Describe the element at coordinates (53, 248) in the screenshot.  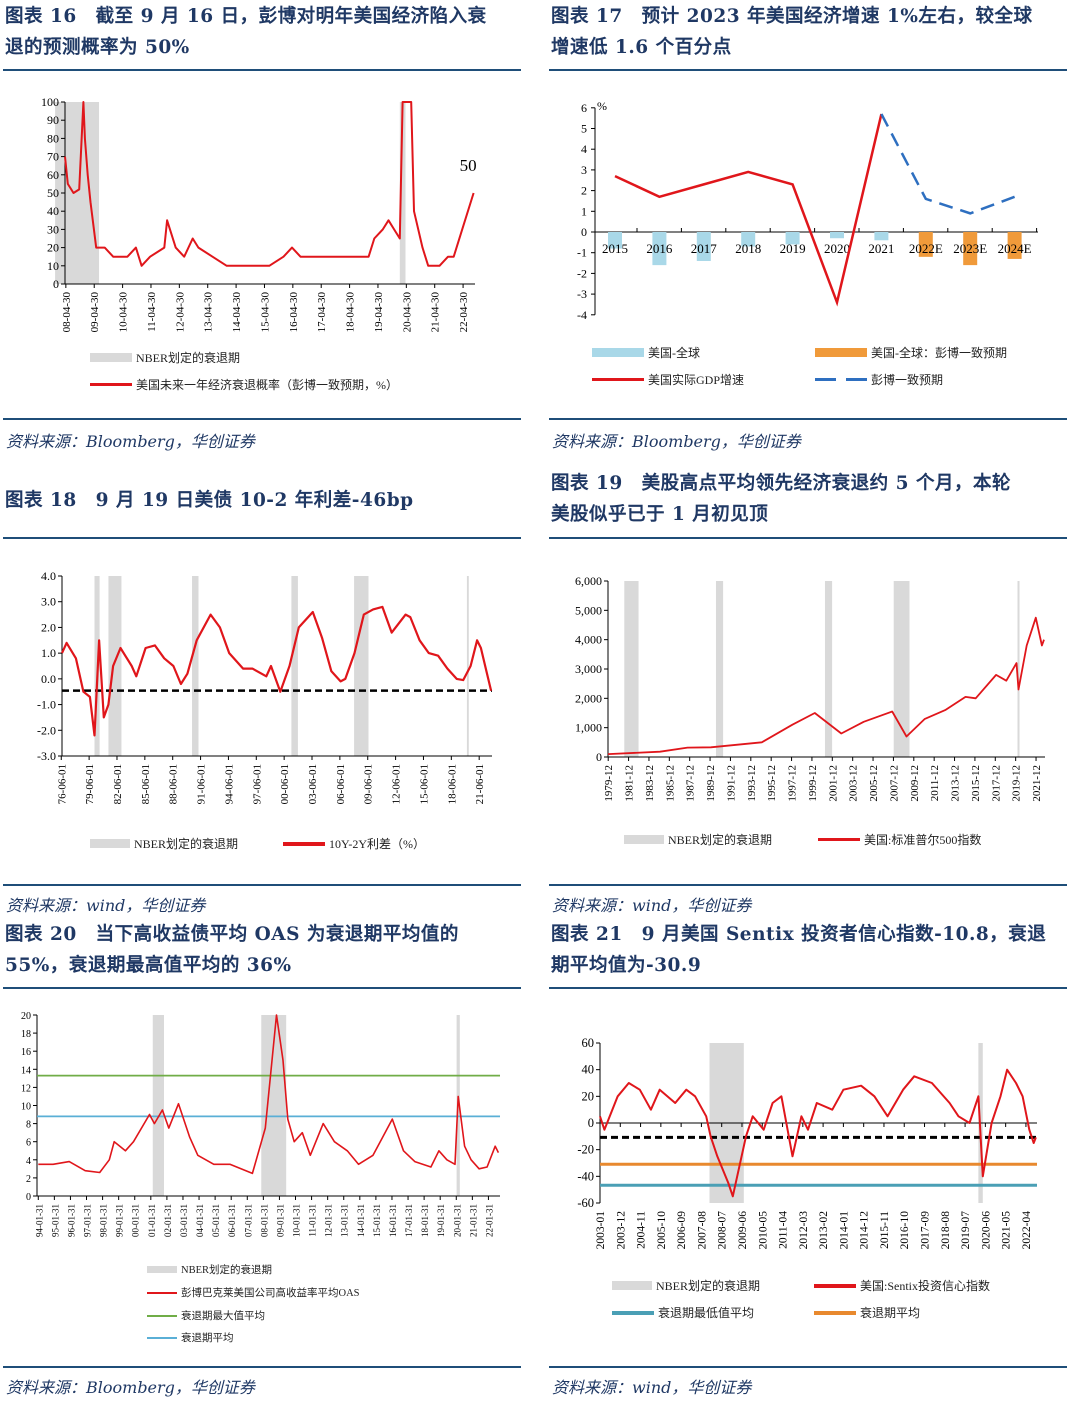
I see `y-tick-label: 20` at that location.